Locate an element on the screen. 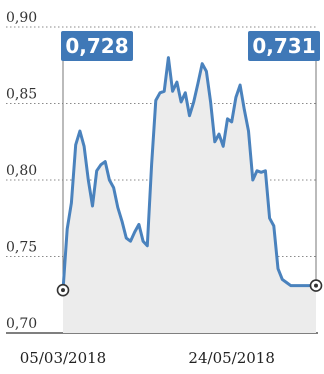  x-axis-ticks: 05/03/2018 24/05/2018 is located at coordinates (147, 358).